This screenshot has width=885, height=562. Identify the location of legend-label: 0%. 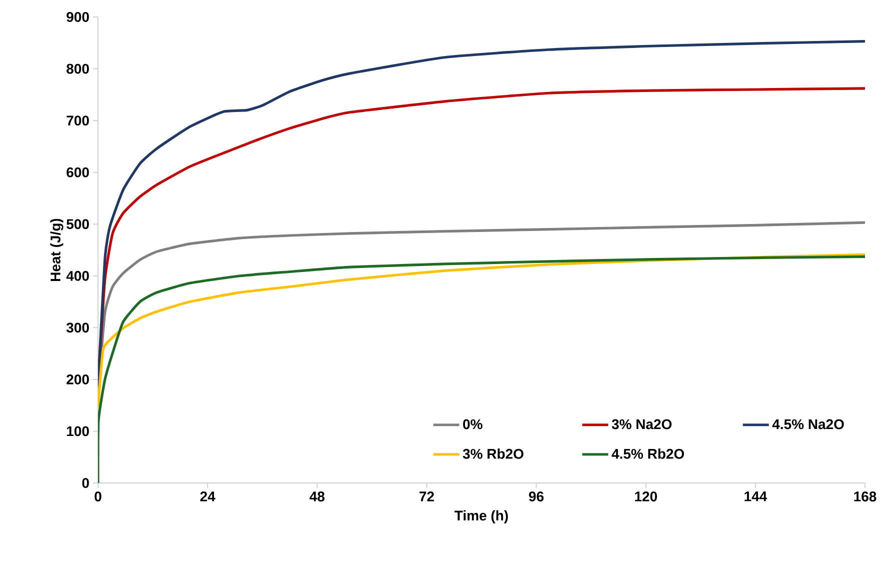
(472, 424).